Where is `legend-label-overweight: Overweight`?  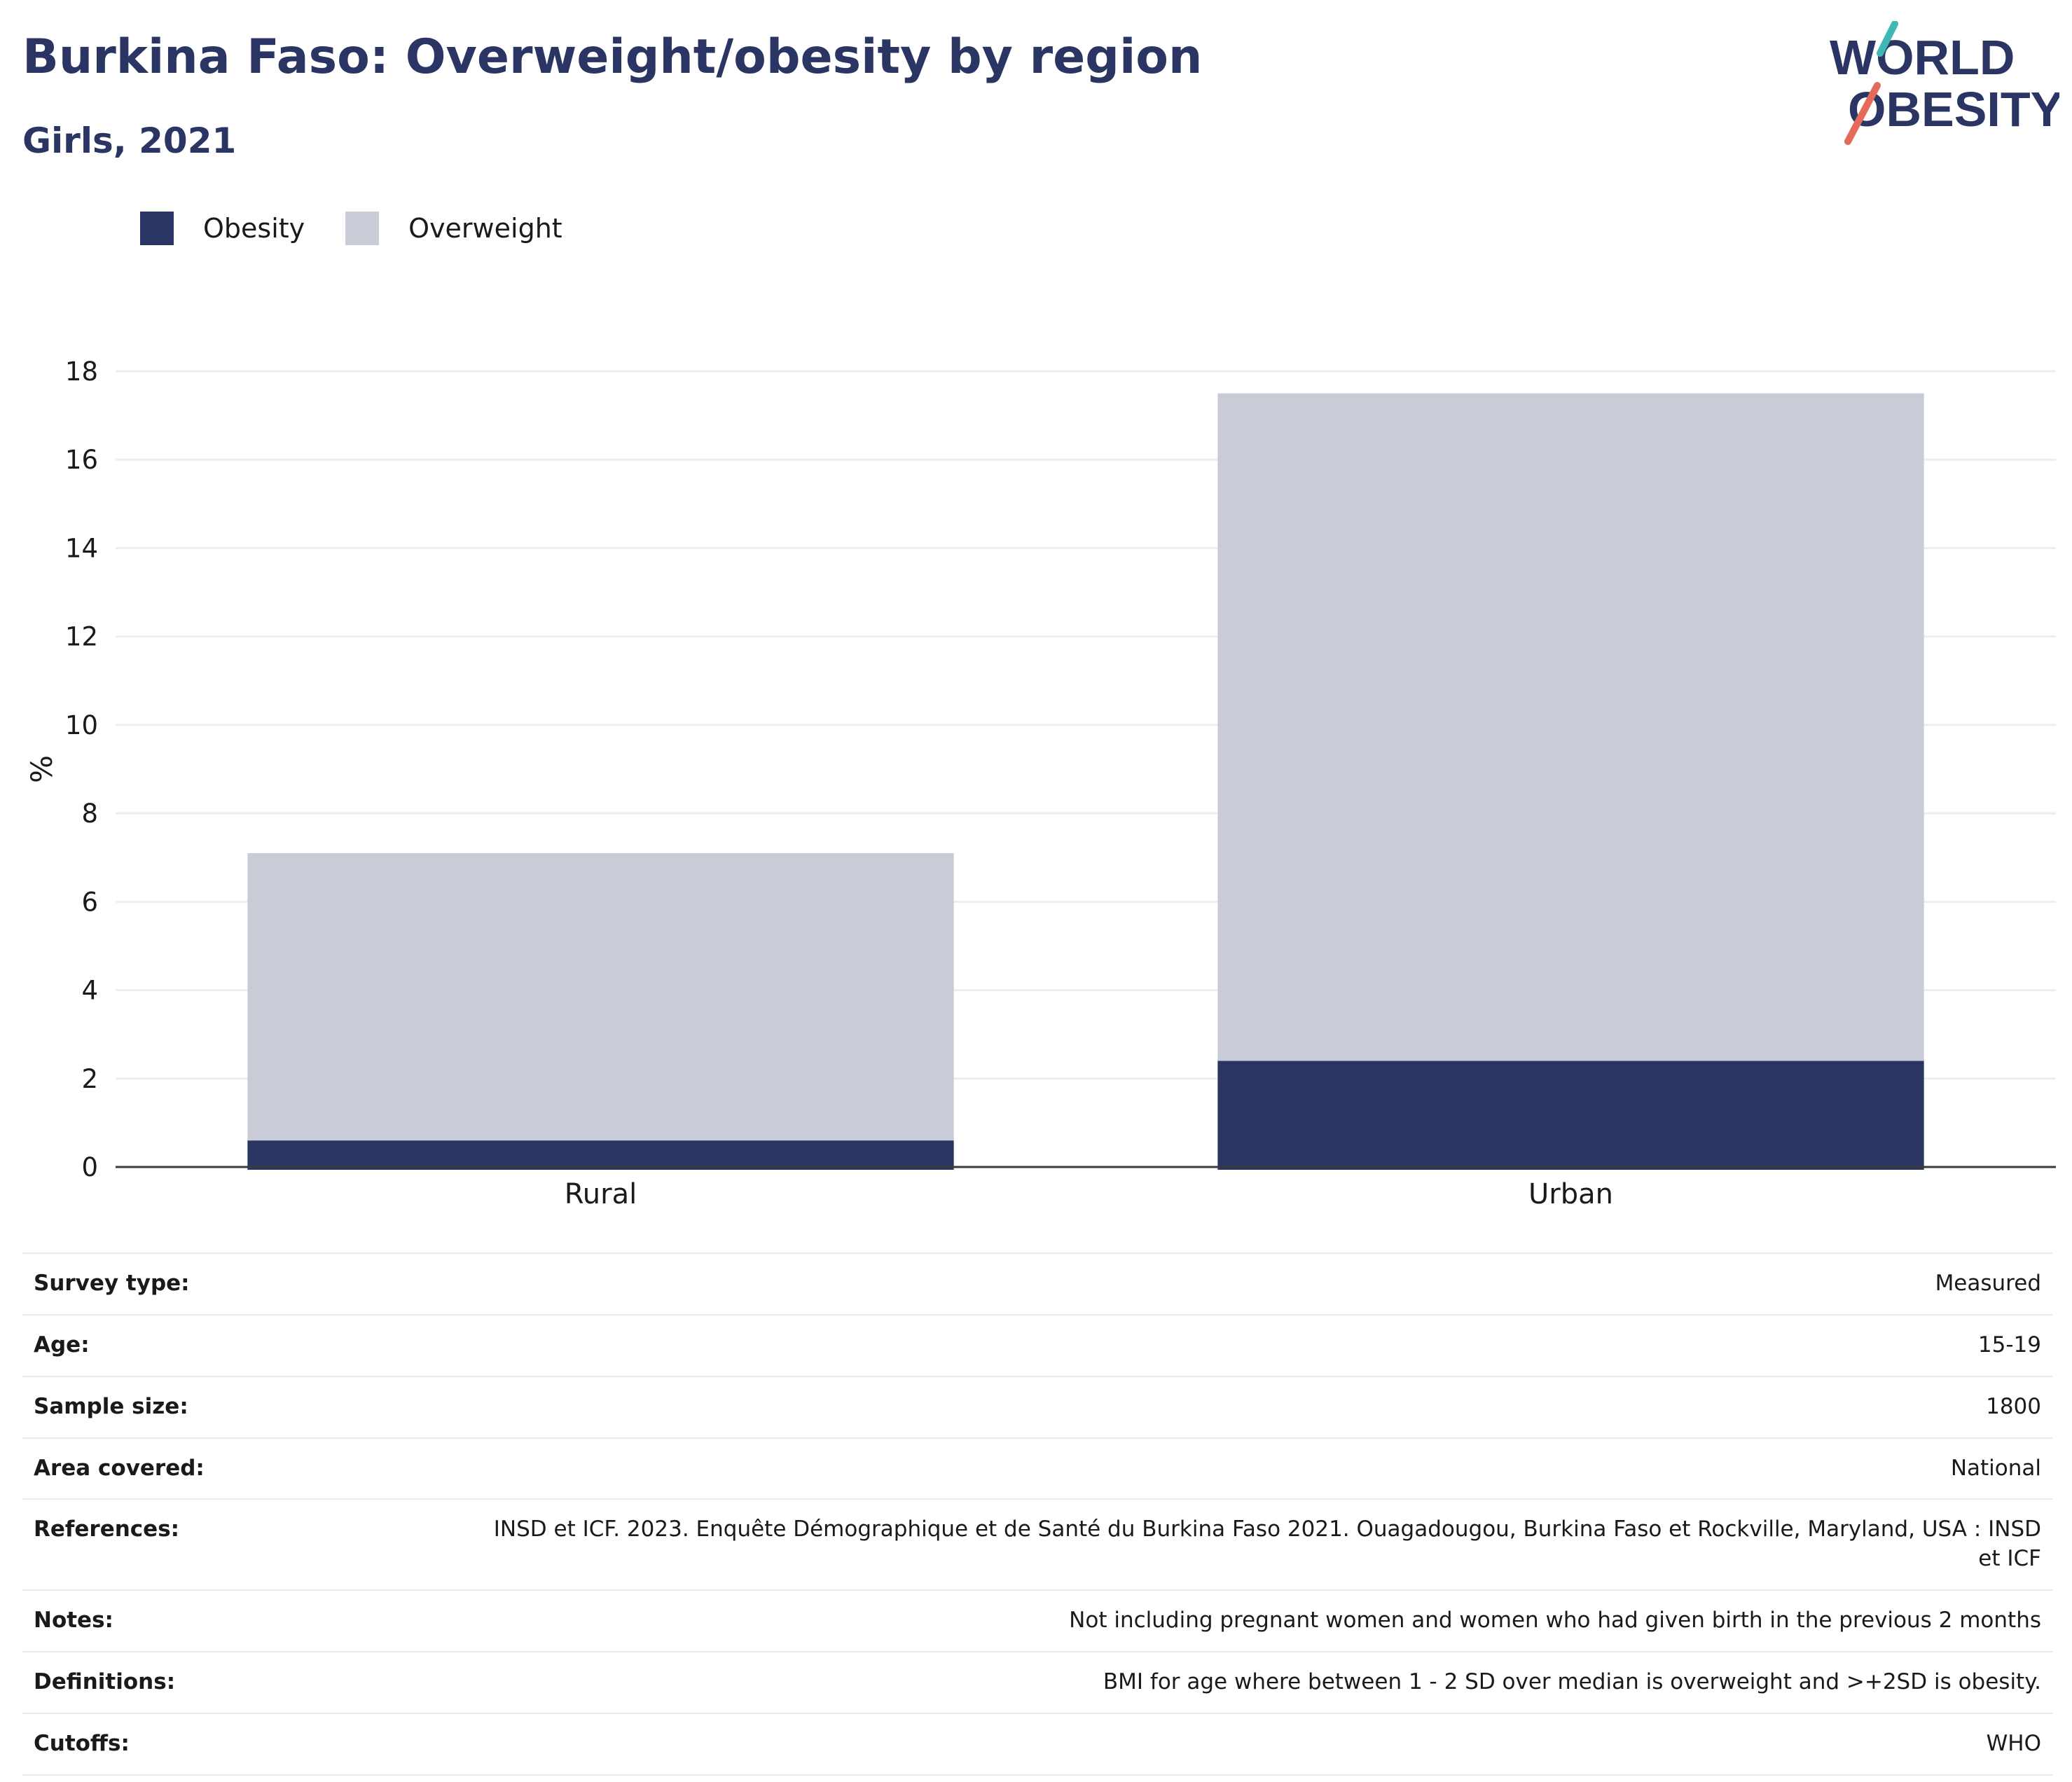
legend-label-overweight: Overweight is located at coordinates (485, 228).